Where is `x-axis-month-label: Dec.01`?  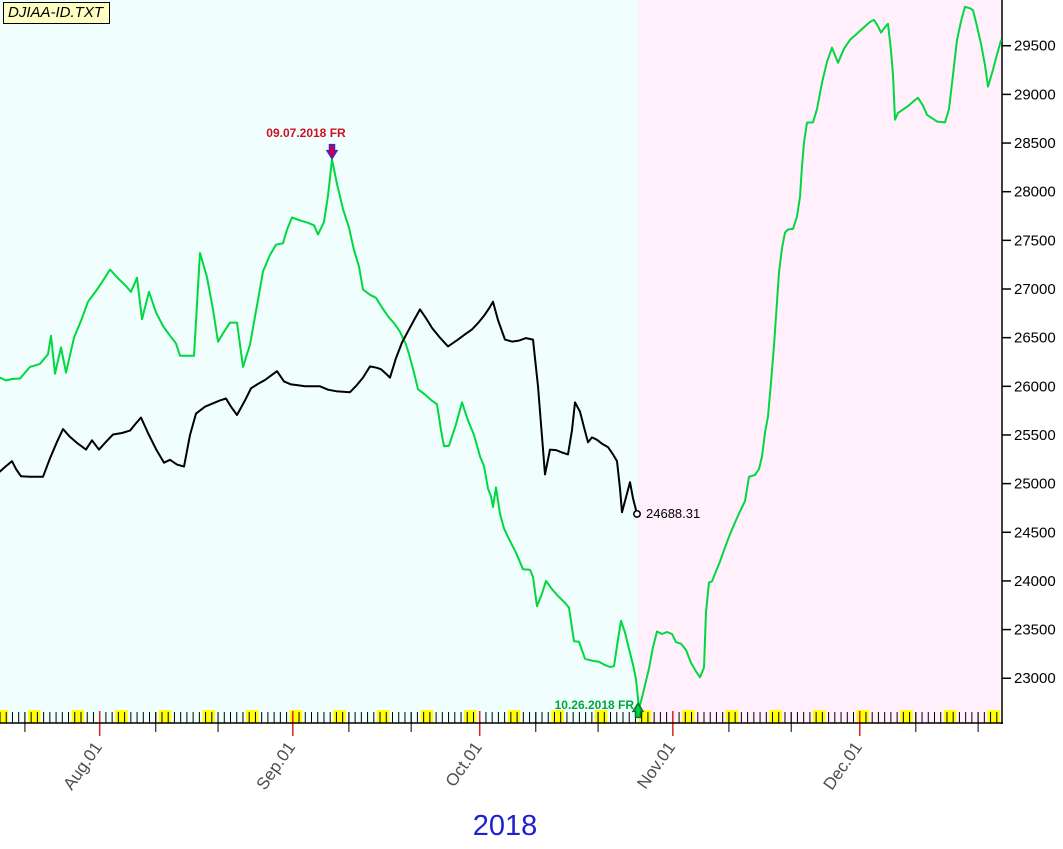
x-axis-month-label: Dec.01 is located at coordinates (843, 765).